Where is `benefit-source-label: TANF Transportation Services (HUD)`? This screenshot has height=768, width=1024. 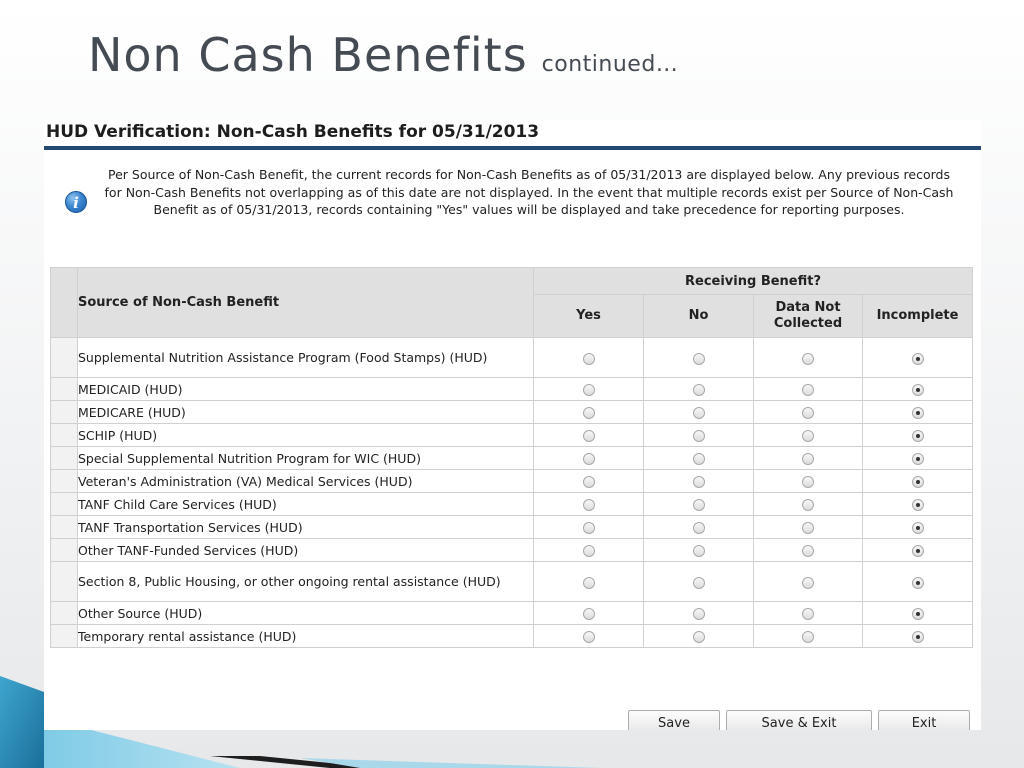 benefit-source-label: TANF Transportation Services (HUD) is located at coordinates (305, 527).